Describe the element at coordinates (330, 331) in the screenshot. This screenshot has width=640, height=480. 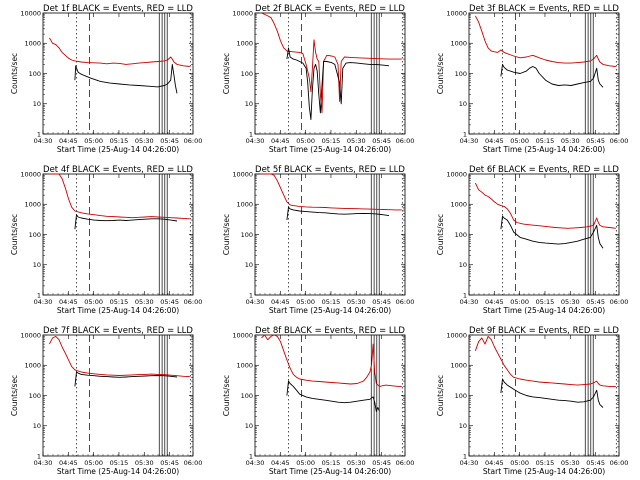
I see `chart-title: Det 8f BLACK = Events, RED = LLD` at that location.